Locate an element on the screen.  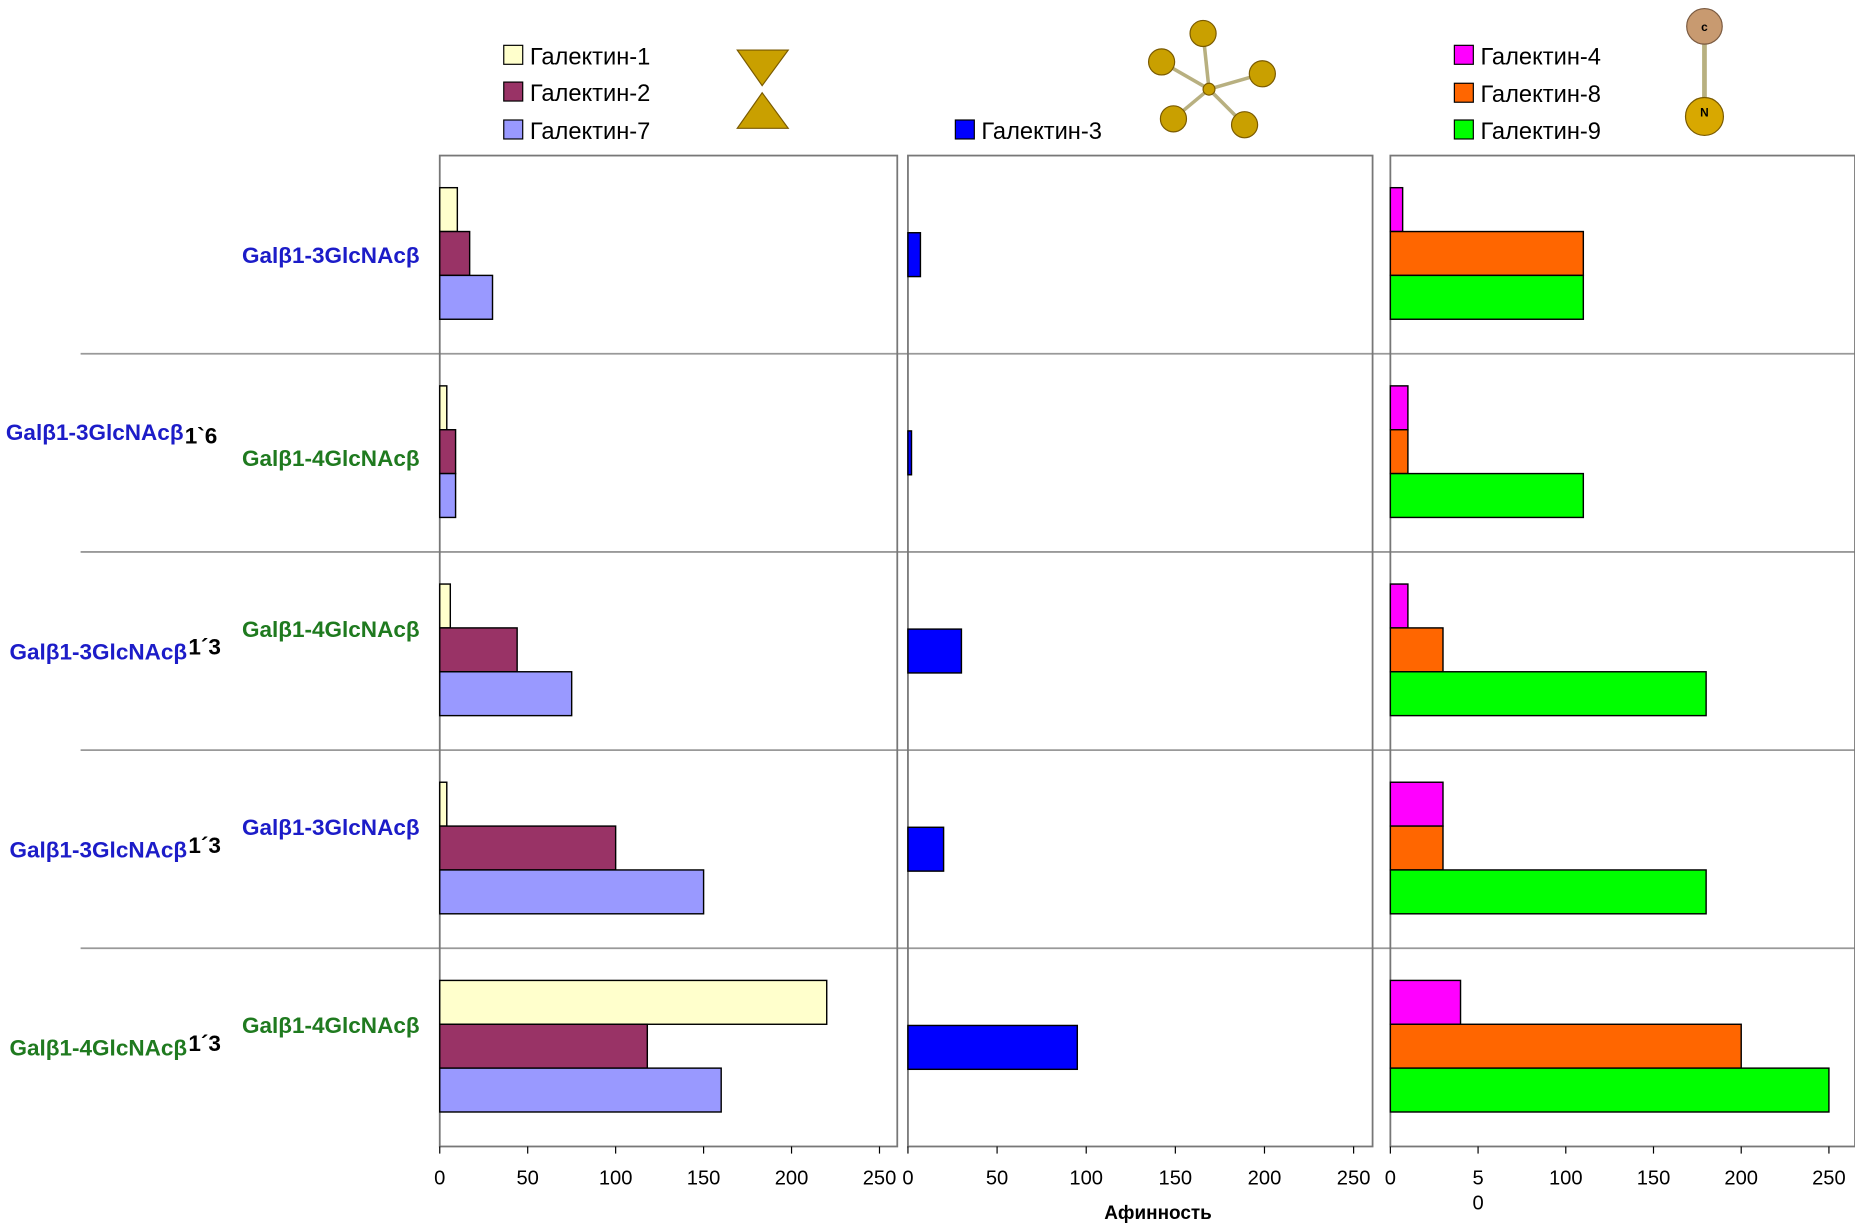
legend-label: Галектин-2 is located at coordinates (590, 94).